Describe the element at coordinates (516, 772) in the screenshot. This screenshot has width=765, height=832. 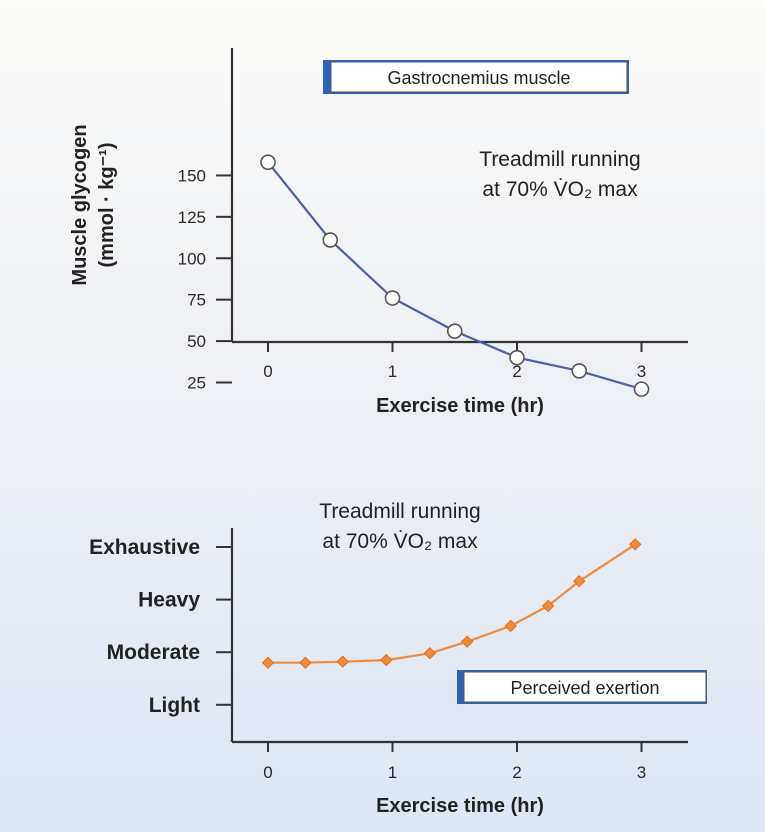
I see `exertion-x-tick-label: 2` at that location.